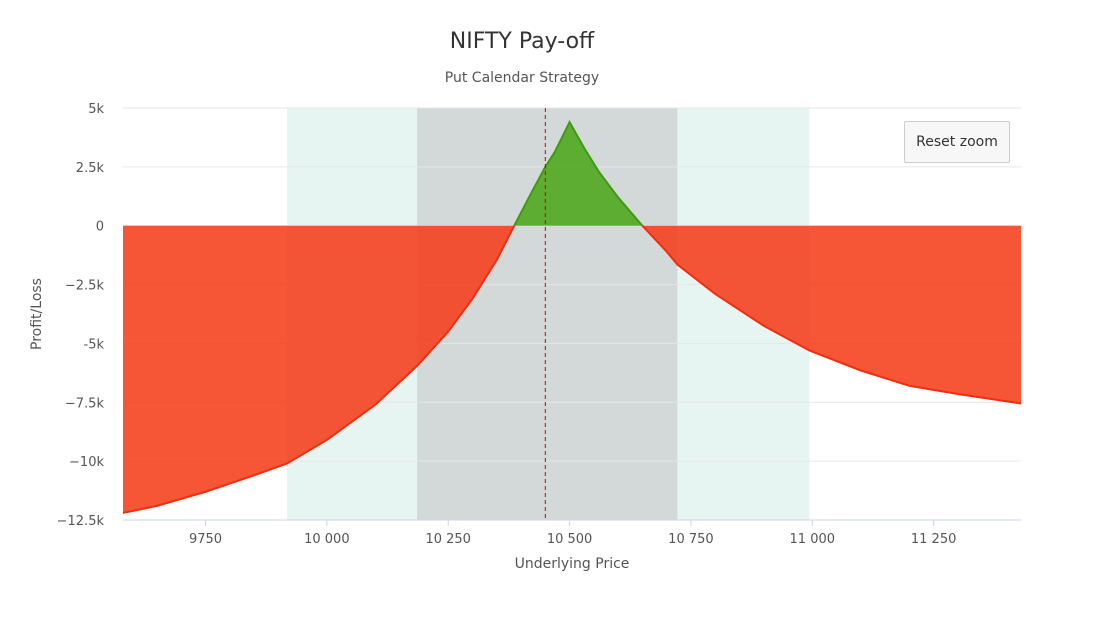  Describe the element at coordinates (522, 78) in the screenshot. I see `chart-subtitle: Put Calendar Strategy` at that location.